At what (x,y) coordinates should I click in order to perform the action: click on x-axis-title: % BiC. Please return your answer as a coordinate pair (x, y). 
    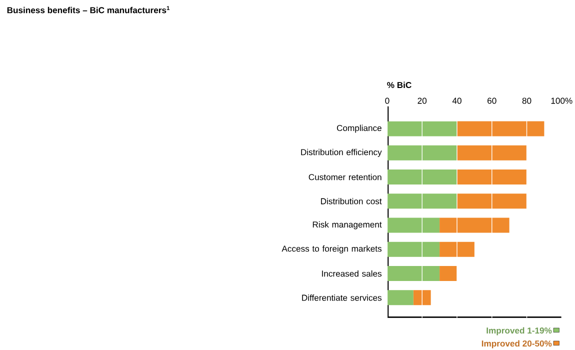
    Looking at the image, I should click on (399, 85).